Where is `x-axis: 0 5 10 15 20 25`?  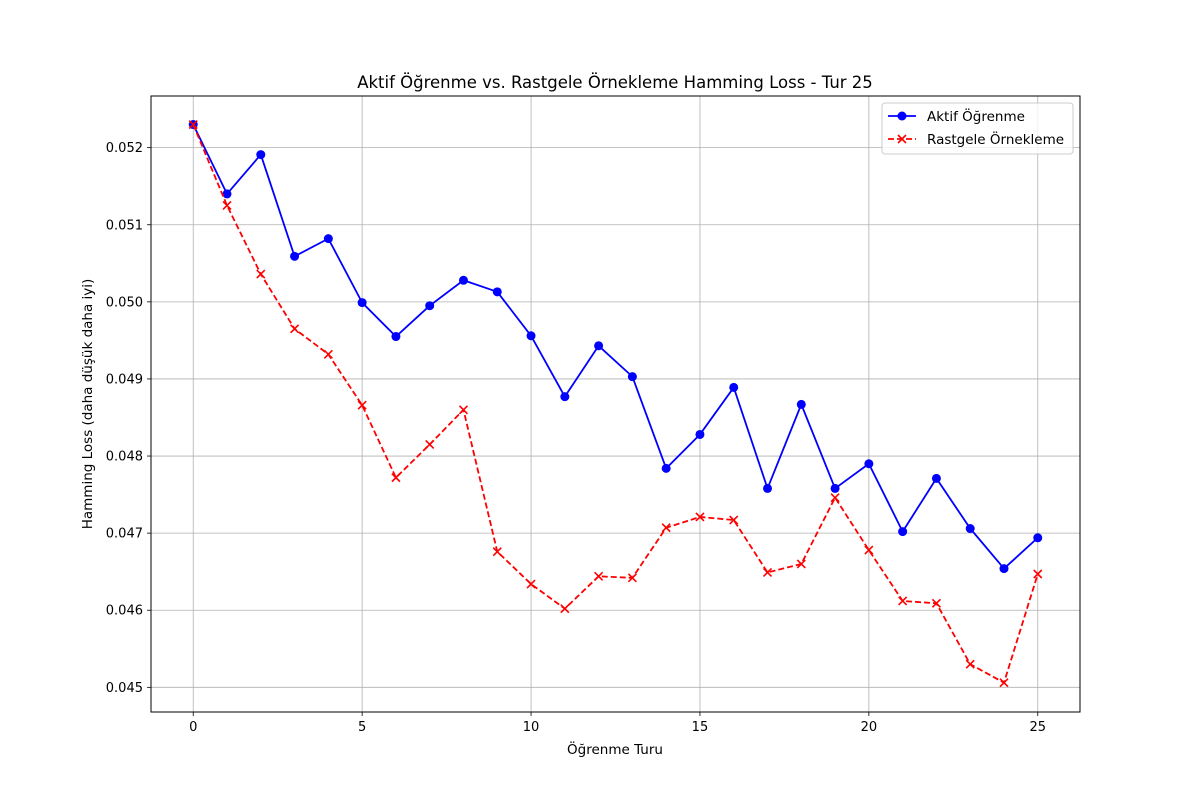
x-axis: 0 5 10 15 20 25 is located at coordinates (617, 723).